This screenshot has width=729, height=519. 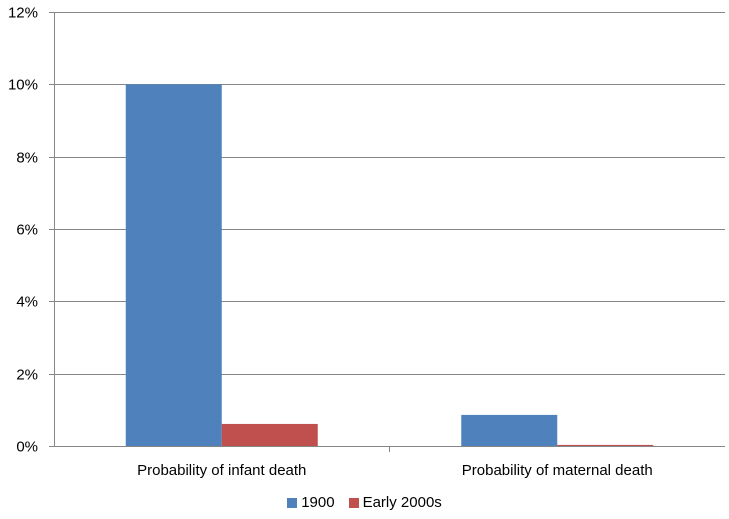 What do you see at coordinates (402, 502) in the screenshot?
I see `legend-label: Early 2000s` at bounding box center [402, 502].